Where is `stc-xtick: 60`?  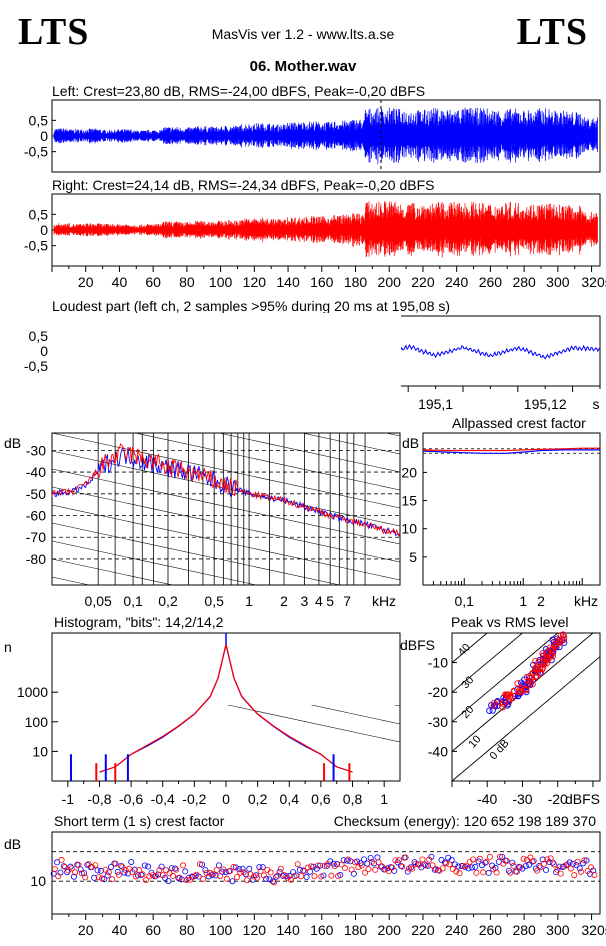 stc-xtick: 60 is located at coordinates (153, 930).